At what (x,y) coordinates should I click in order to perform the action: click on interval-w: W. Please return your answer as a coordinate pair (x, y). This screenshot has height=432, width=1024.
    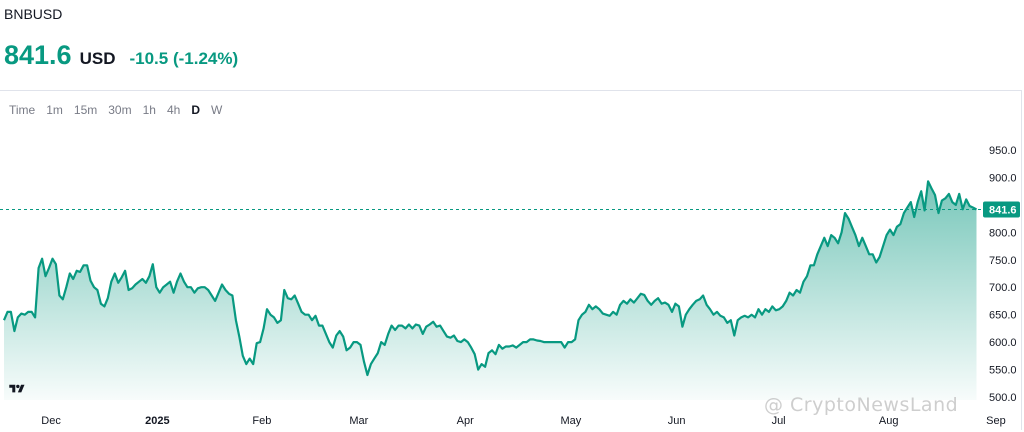
    Looking at the image, I should click on (216, 110).